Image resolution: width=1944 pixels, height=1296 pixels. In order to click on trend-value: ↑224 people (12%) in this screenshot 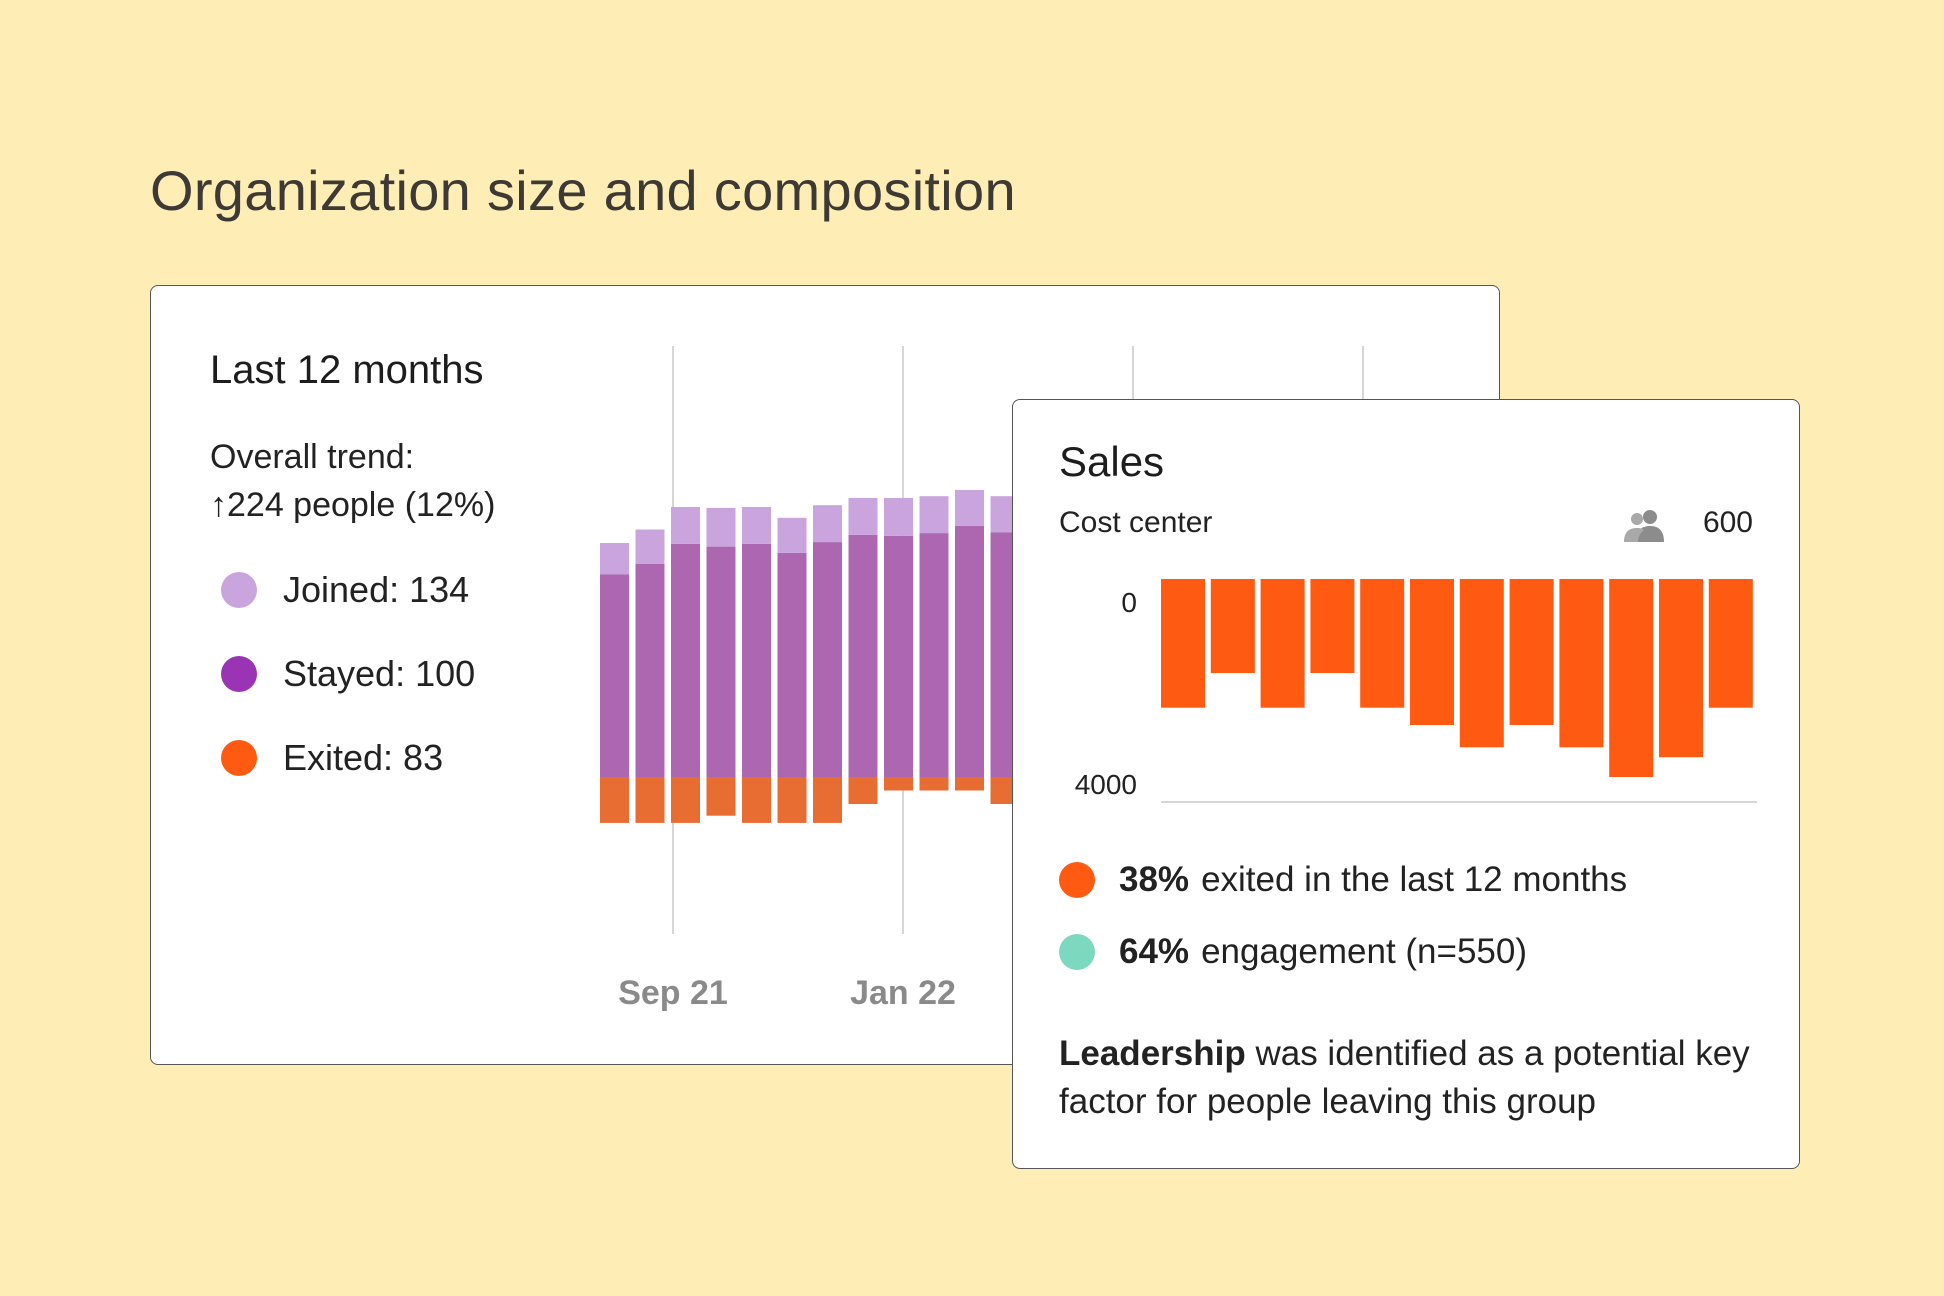, I will do `click(352, 505)`.